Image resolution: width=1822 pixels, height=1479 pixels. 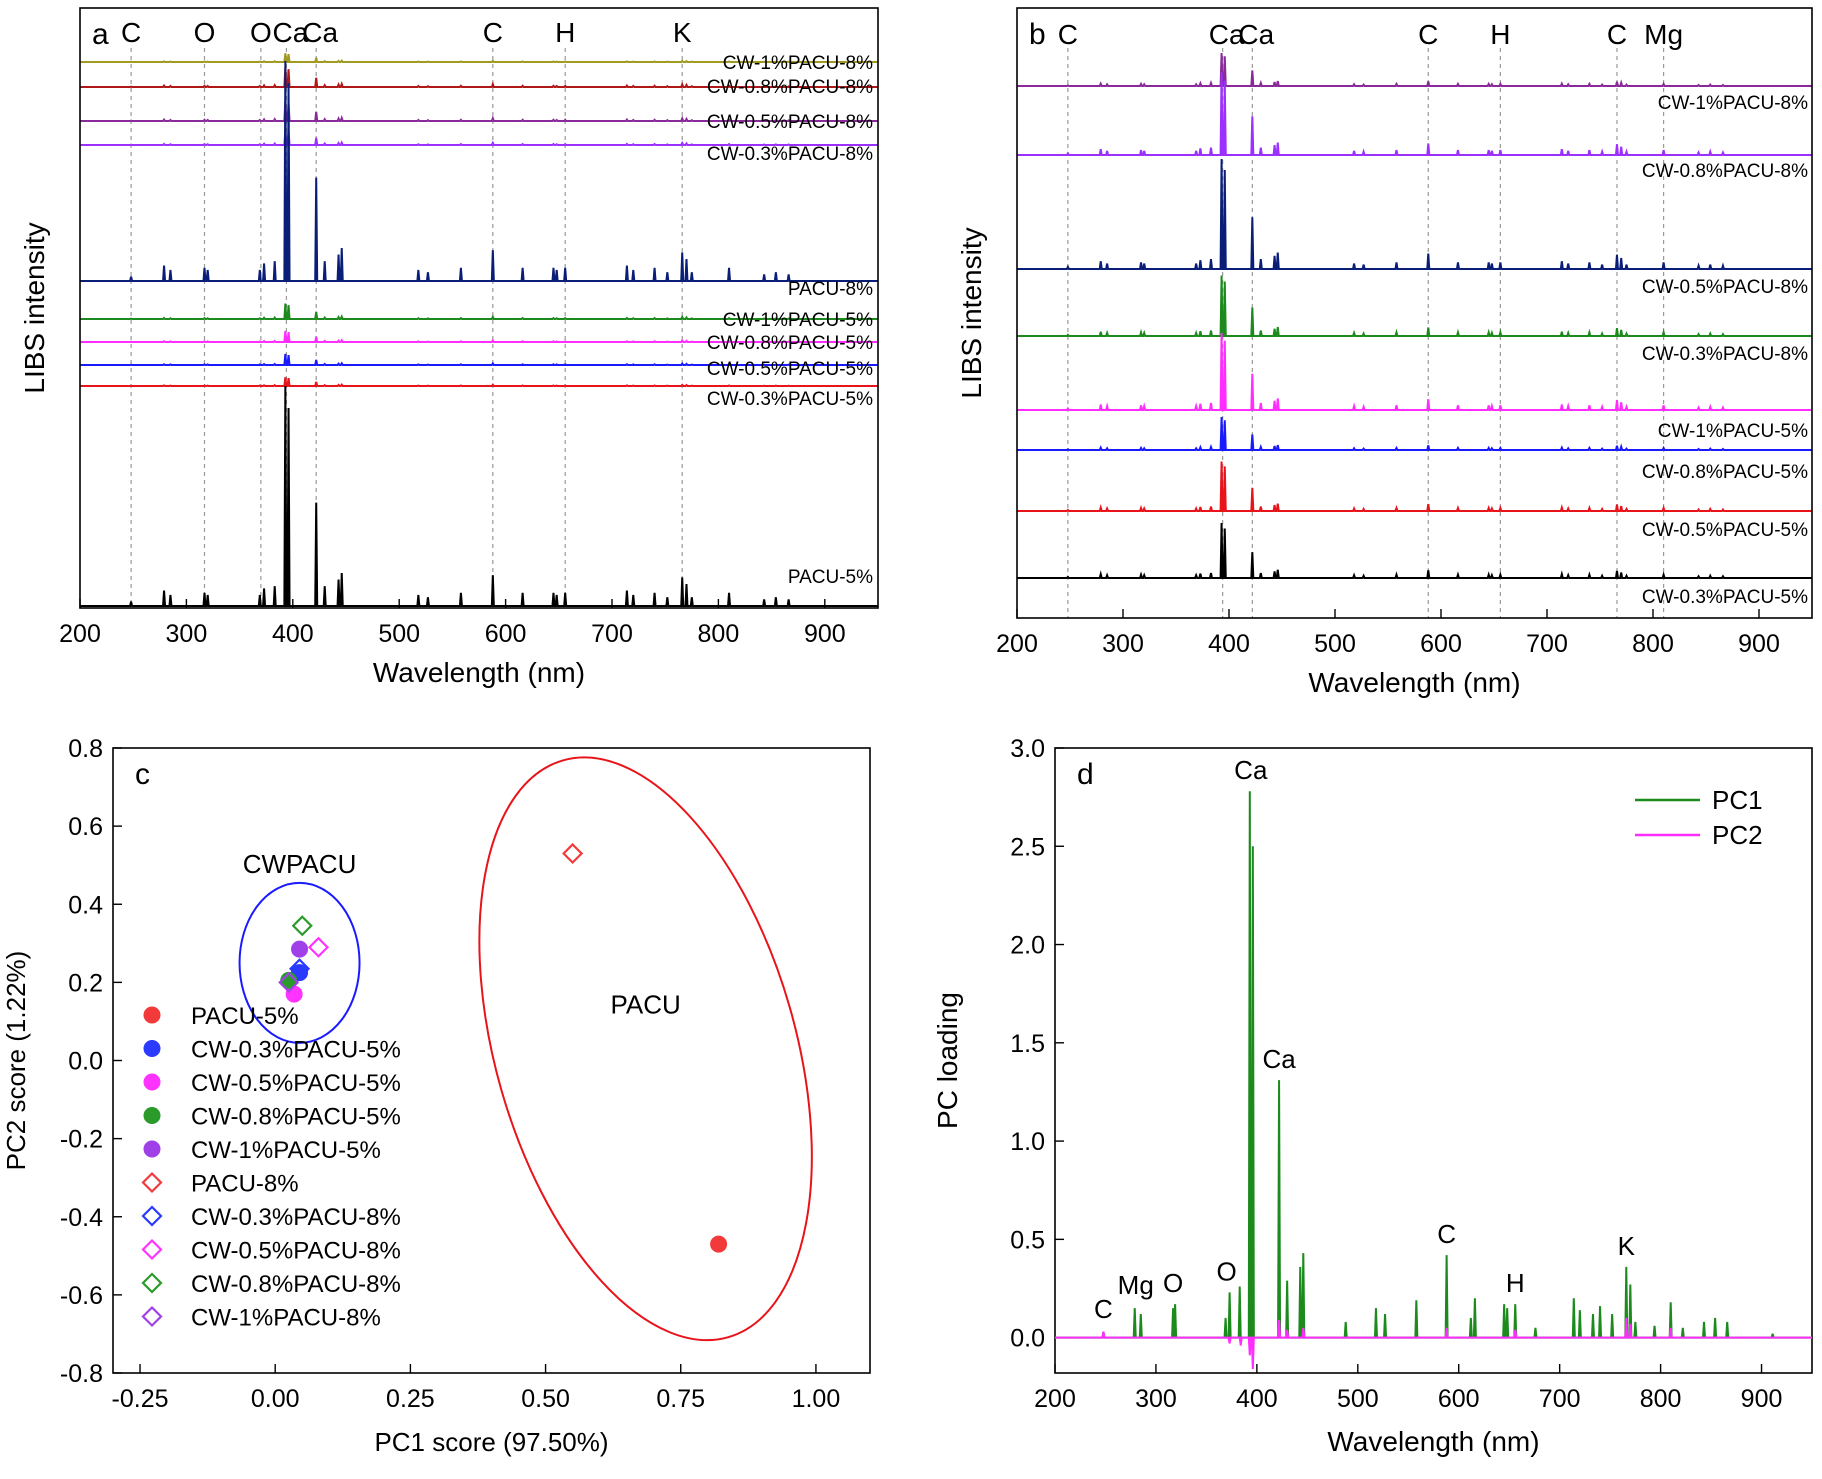 What do you see at coordinates (1027, 749) in the screenshot?
I see `y-tick-label: 3.0` at bounding box center [1027, 749].